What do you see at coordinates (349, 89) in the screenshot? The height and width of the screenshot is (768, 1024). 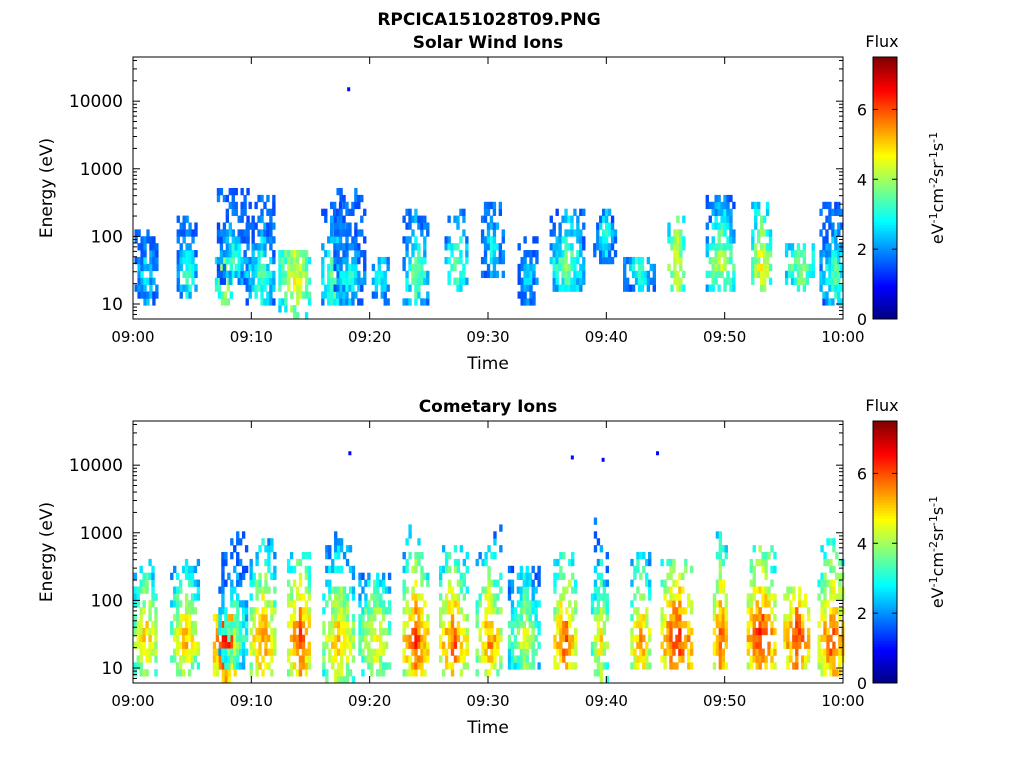 I see `isolated-flux-point` at bounding box center [349, 89].